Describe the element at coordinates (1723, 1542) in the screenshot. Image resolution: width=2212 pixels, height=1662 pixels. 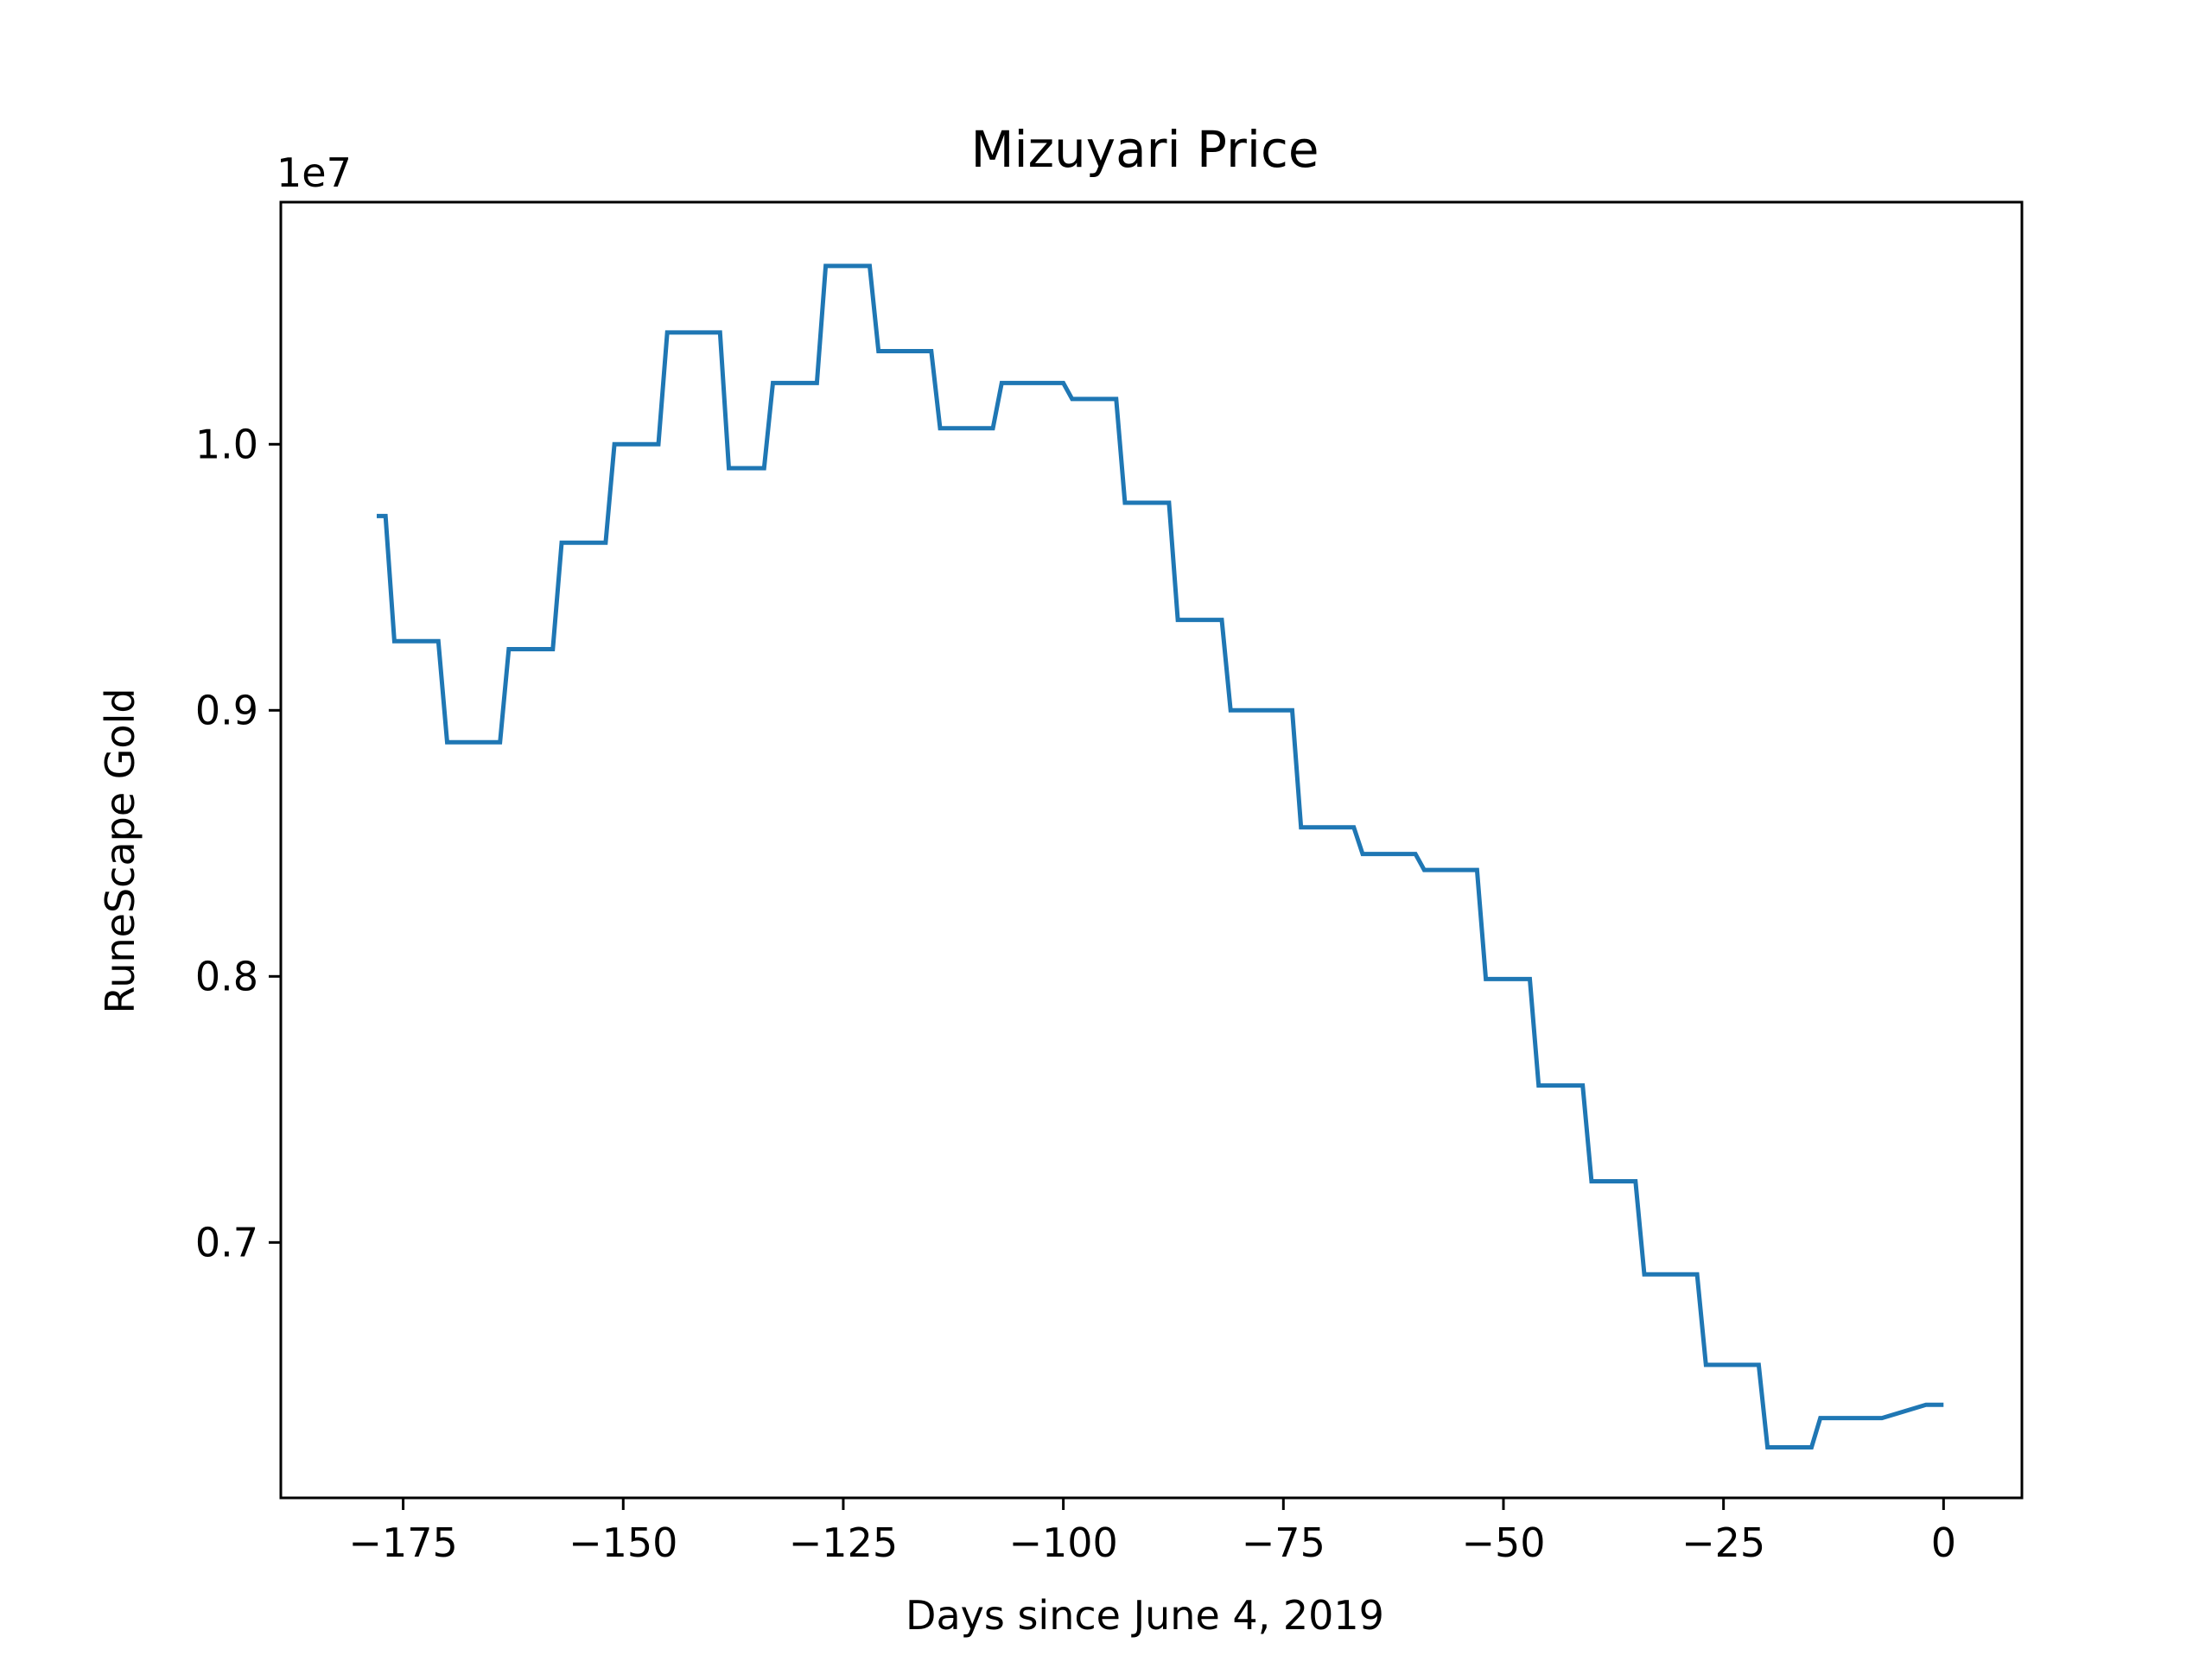
I see `x-tick-label: −25` at that location.